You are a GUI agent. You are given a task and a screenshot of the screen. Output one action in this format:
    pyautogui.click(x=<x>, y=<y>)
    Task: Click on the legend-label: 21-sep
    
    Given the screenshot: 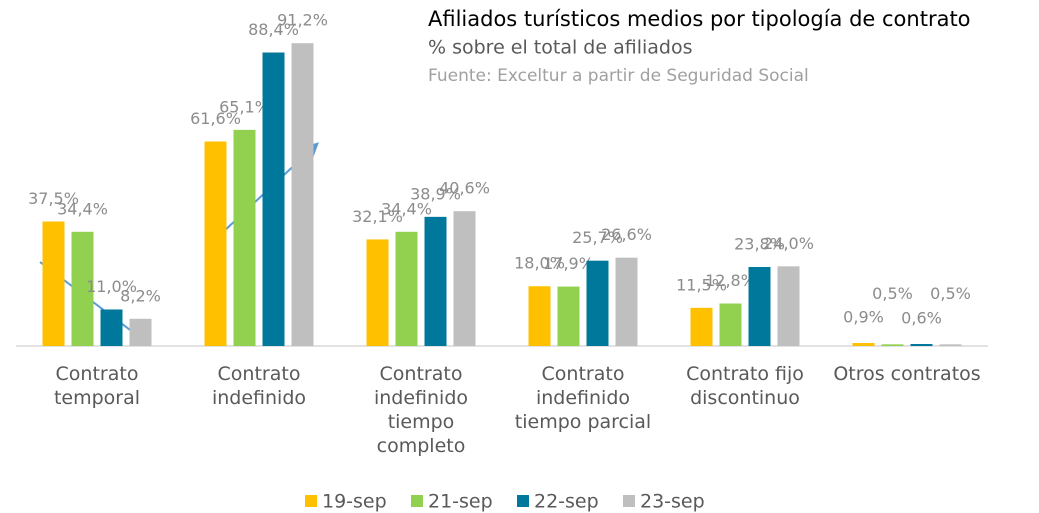 What is the action you would take?
    pyautogui.click(x=460, y=502)
    